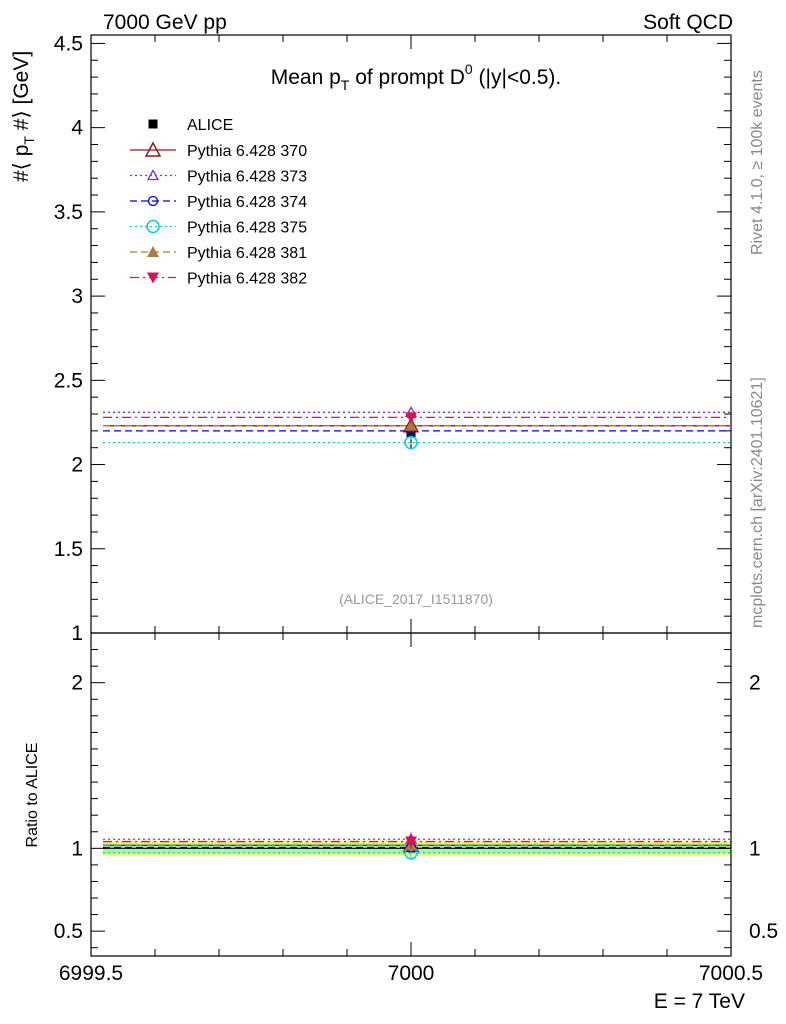 This screenshot has width=786, height=1024. What do you see at coordinates (77, 683) in the screenshot?
I see `ratio-y-tick-label: 2` at bounding box center [77, 683].